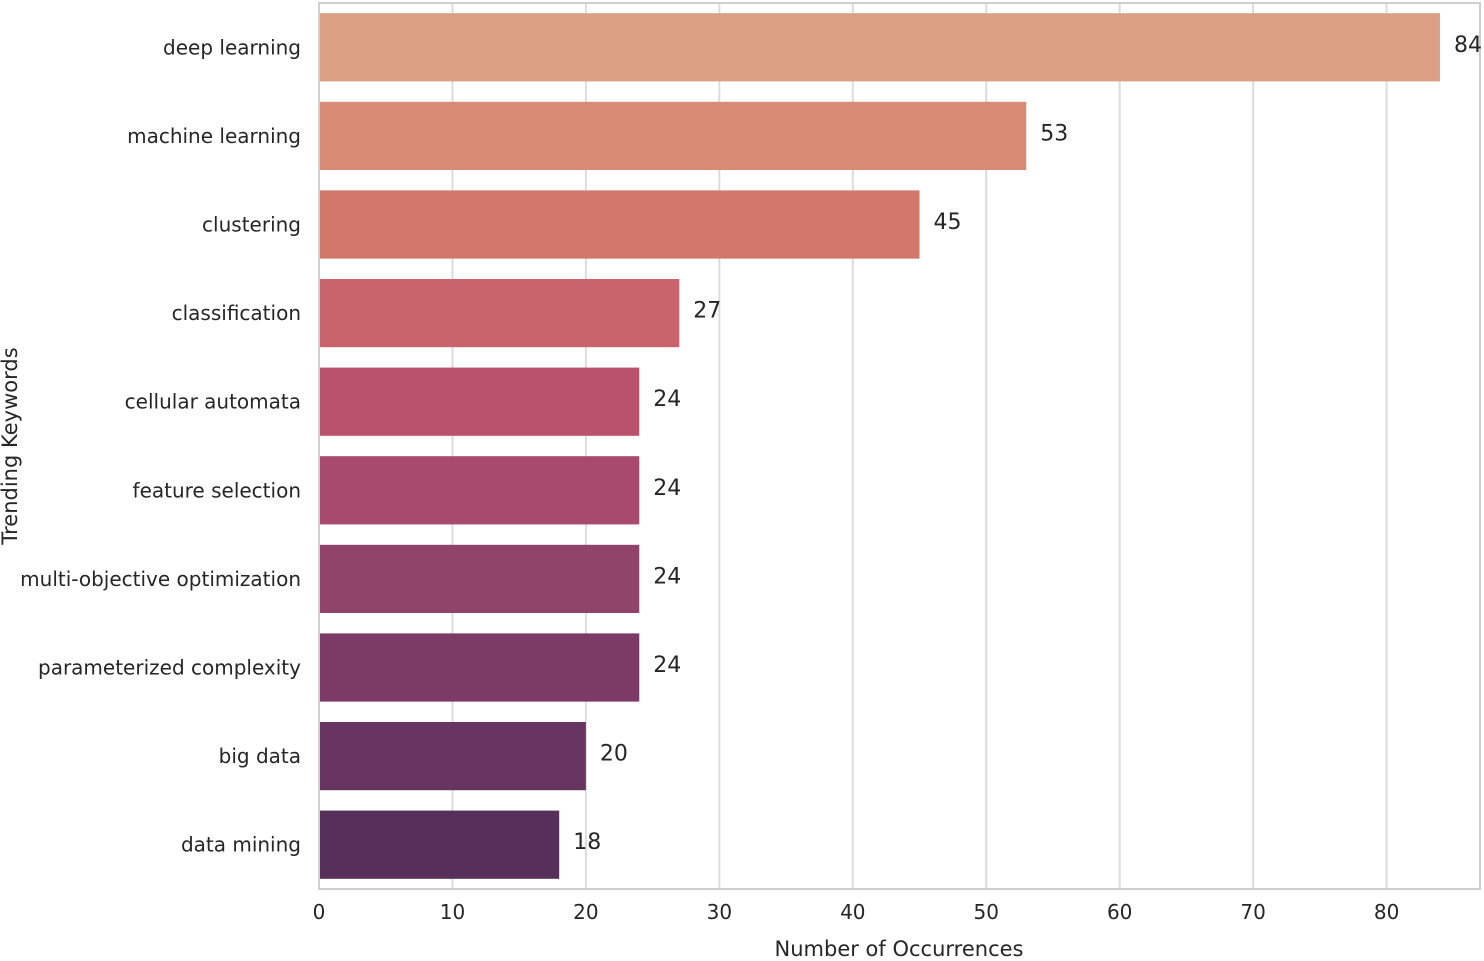 The image size is (1484, 961). I want to click on data-label: 53, so click(1054, 133).